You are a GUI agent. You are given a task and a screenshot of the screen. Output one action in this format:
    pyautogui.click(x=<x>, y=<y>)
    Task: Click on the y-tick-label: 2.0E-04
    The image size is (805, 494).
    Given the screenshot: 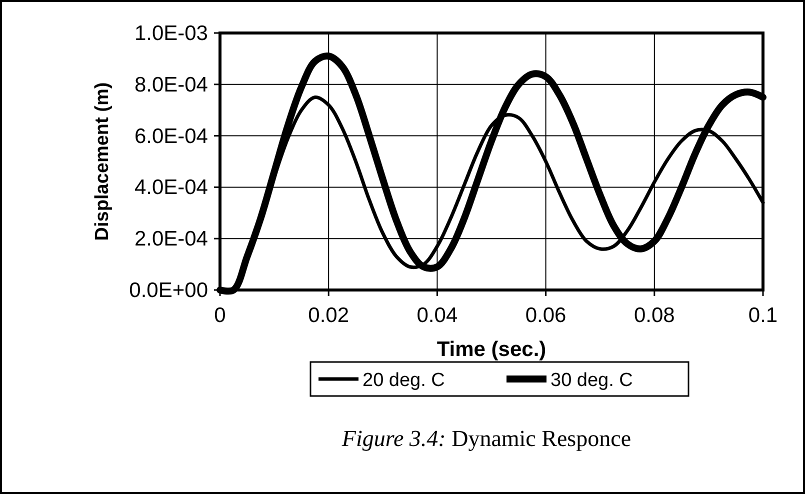 What is the action you would take?
    pyautogui.click(x=171, y=239)
    